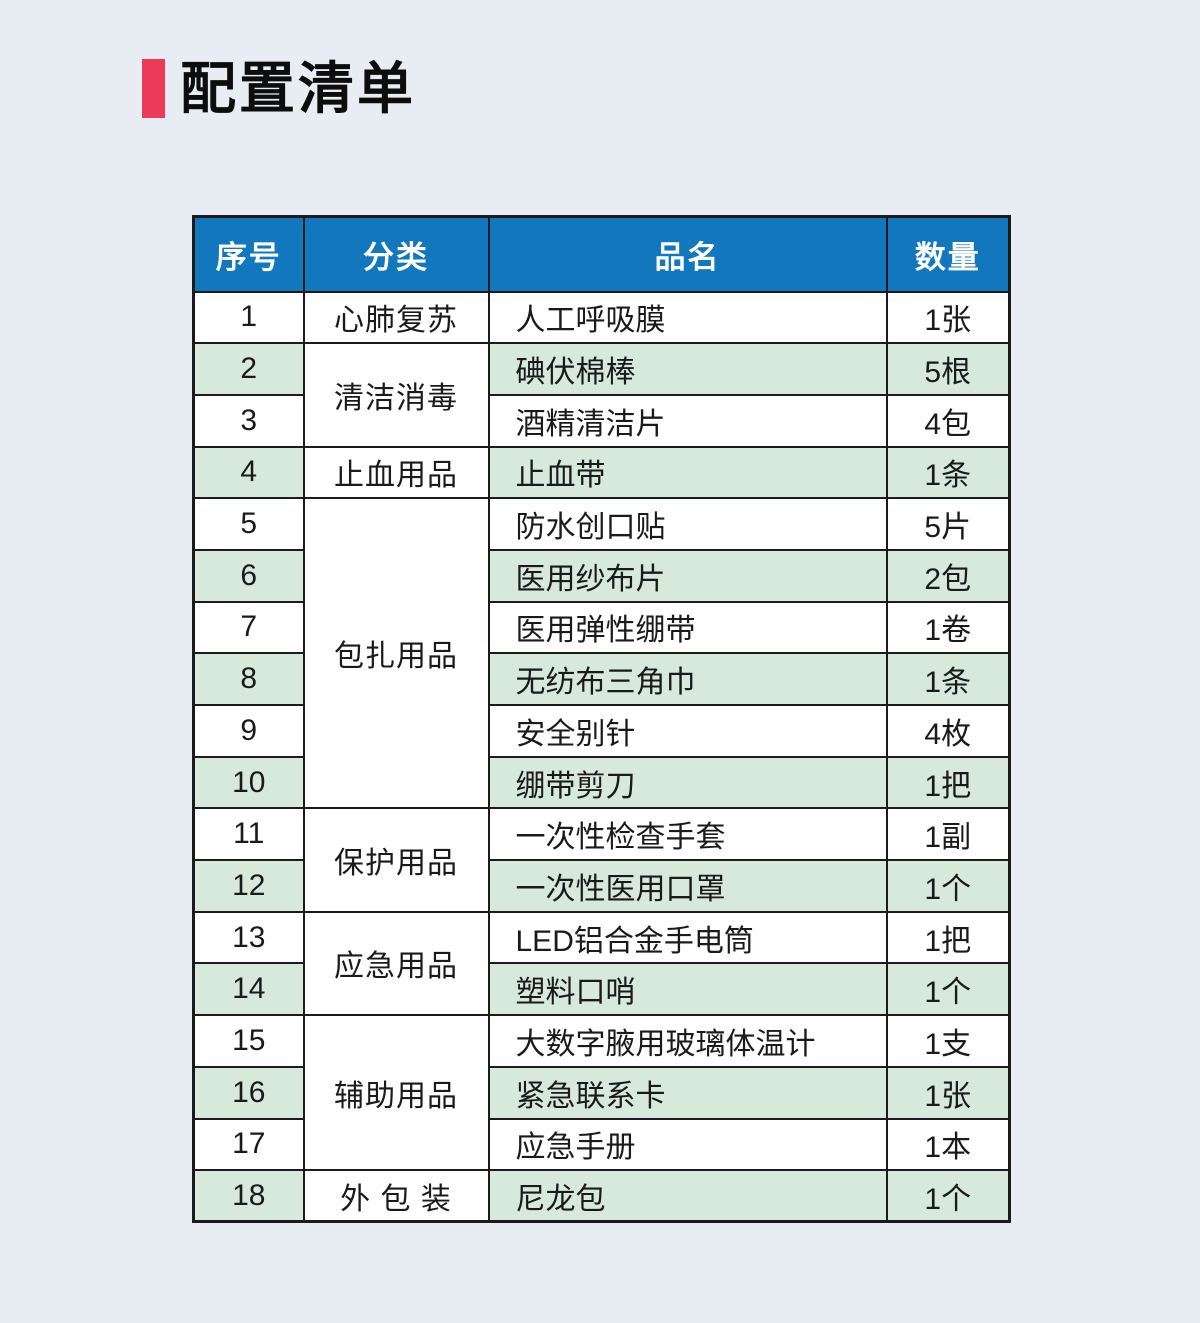 This screenshot has height=1323, width=1200. What do you see at coordinates (396, 254) in the screenshot?
I see `column-header-category: 分类` at bounding box center [396, 254].